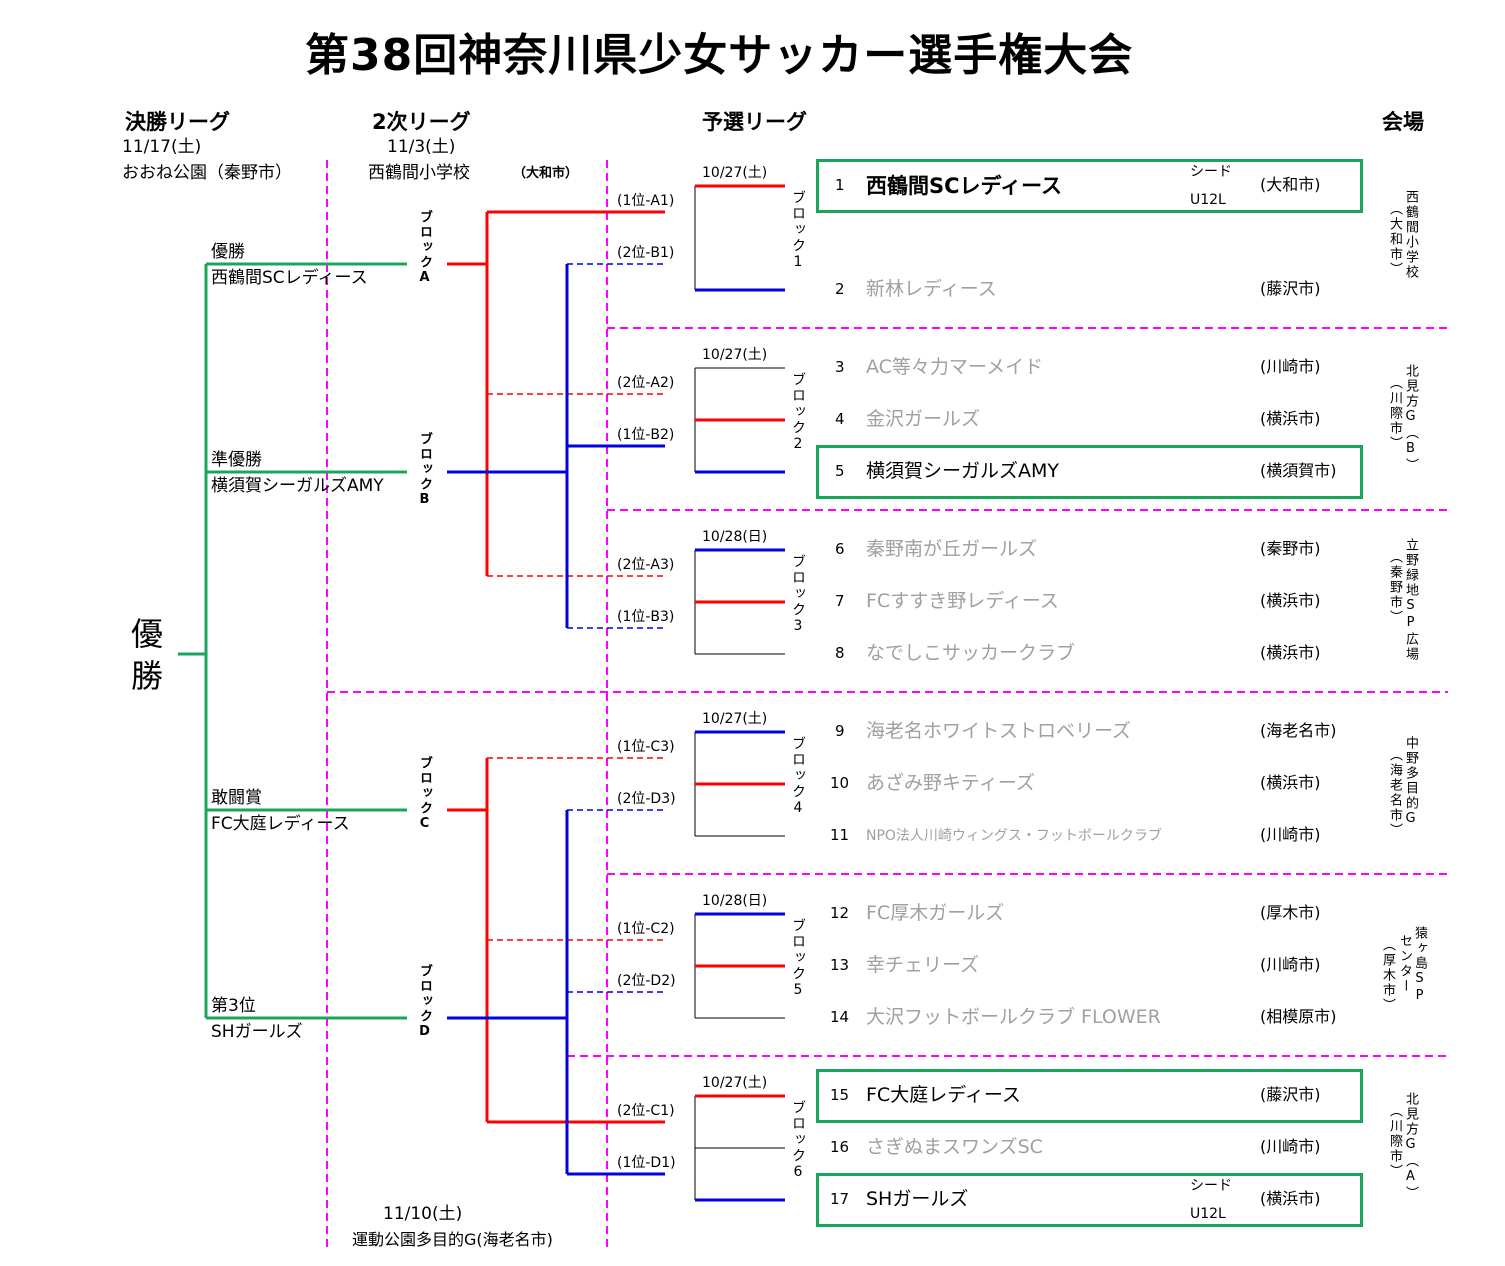 This screenshot has width=1505, height=1266. I want to click on second-date: 11/3(土), so click(421, 147).